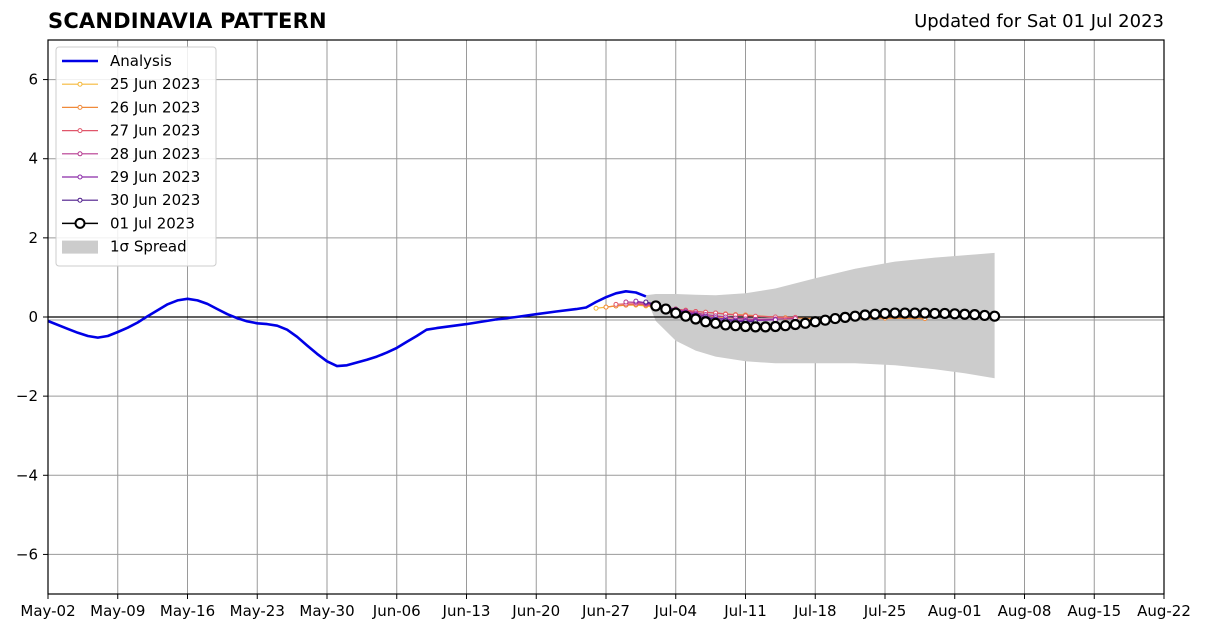 The width and height of the screenshot is (1206, 633). I want to click on y-tick-label: 2, so click(33, 238).